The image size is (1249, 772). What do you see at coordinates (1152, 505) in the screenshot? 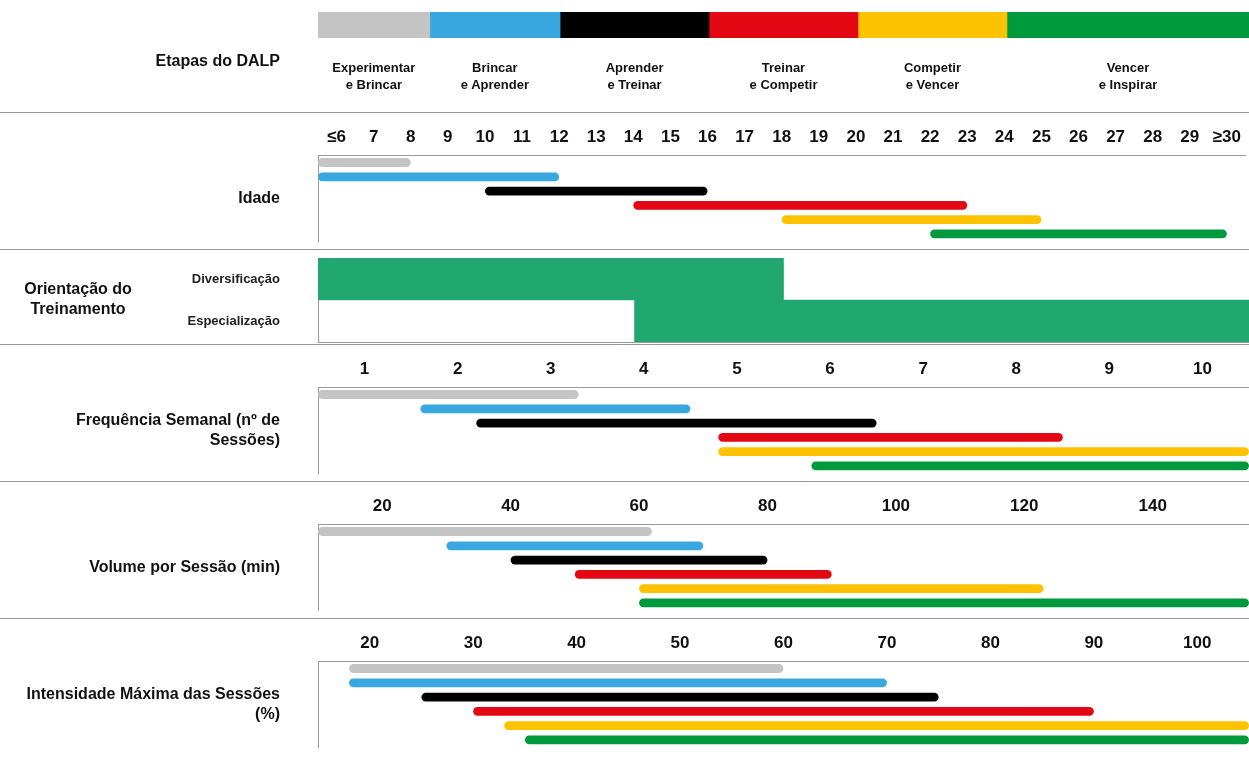
I see `x-tick-label: 140` at bounding box center [1152, 505].